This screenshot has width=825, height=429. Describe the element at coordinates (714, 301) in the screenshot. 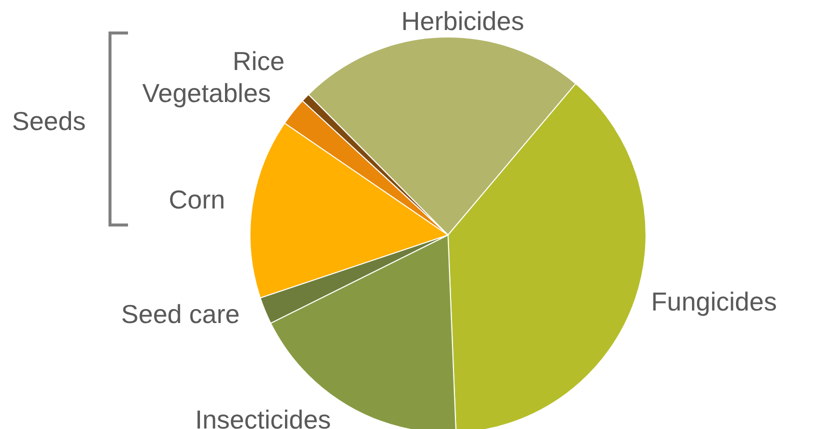

I see `slice-label: Fungicides` at that location.